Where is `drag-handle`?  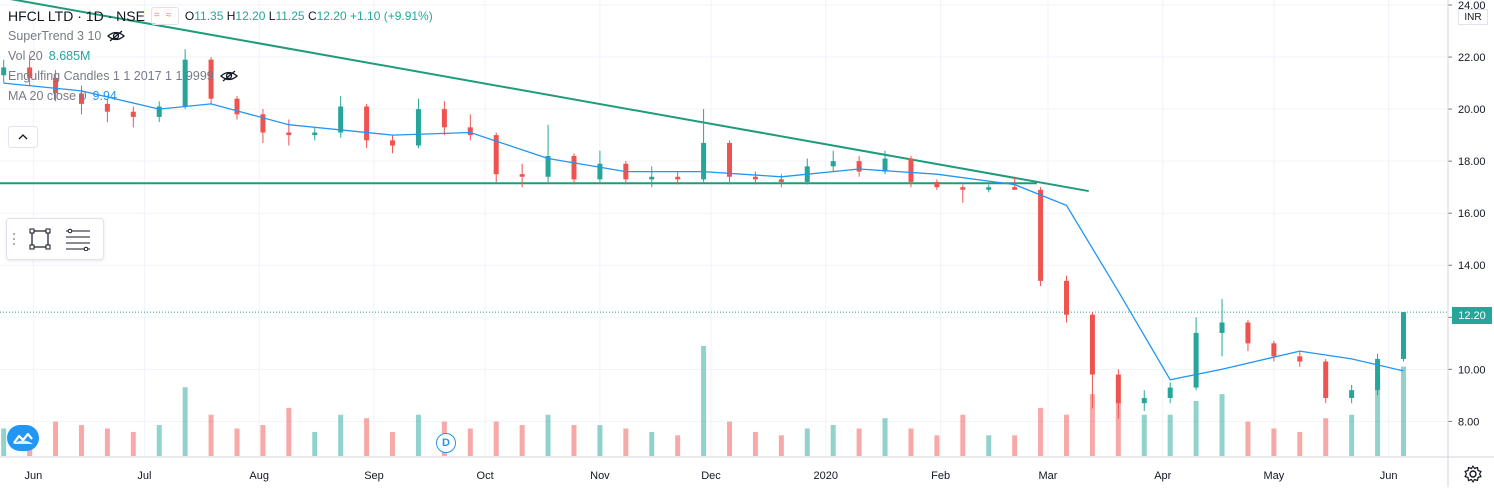
drag-handle is located at coordinates (14, 239).